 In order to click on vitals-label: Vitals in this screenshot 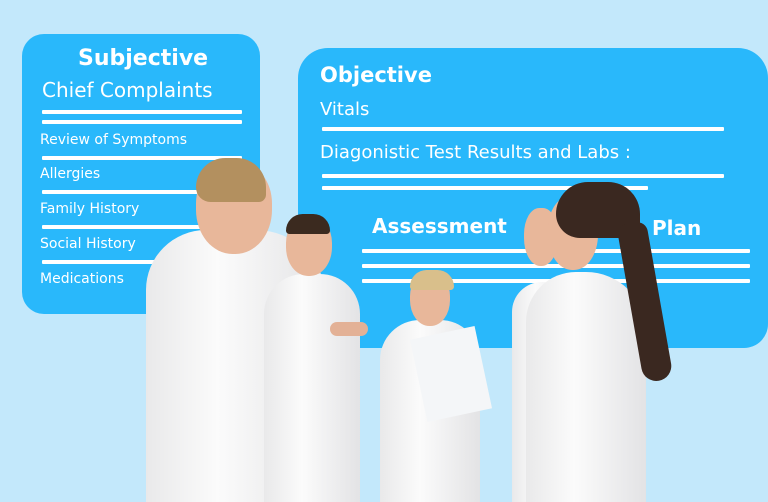, I will do `click(345, 109)`.